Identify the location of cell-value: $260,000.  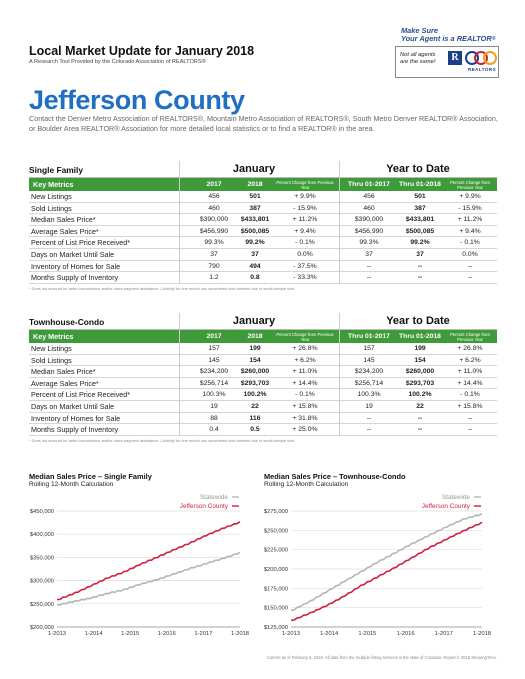
(420, 372).